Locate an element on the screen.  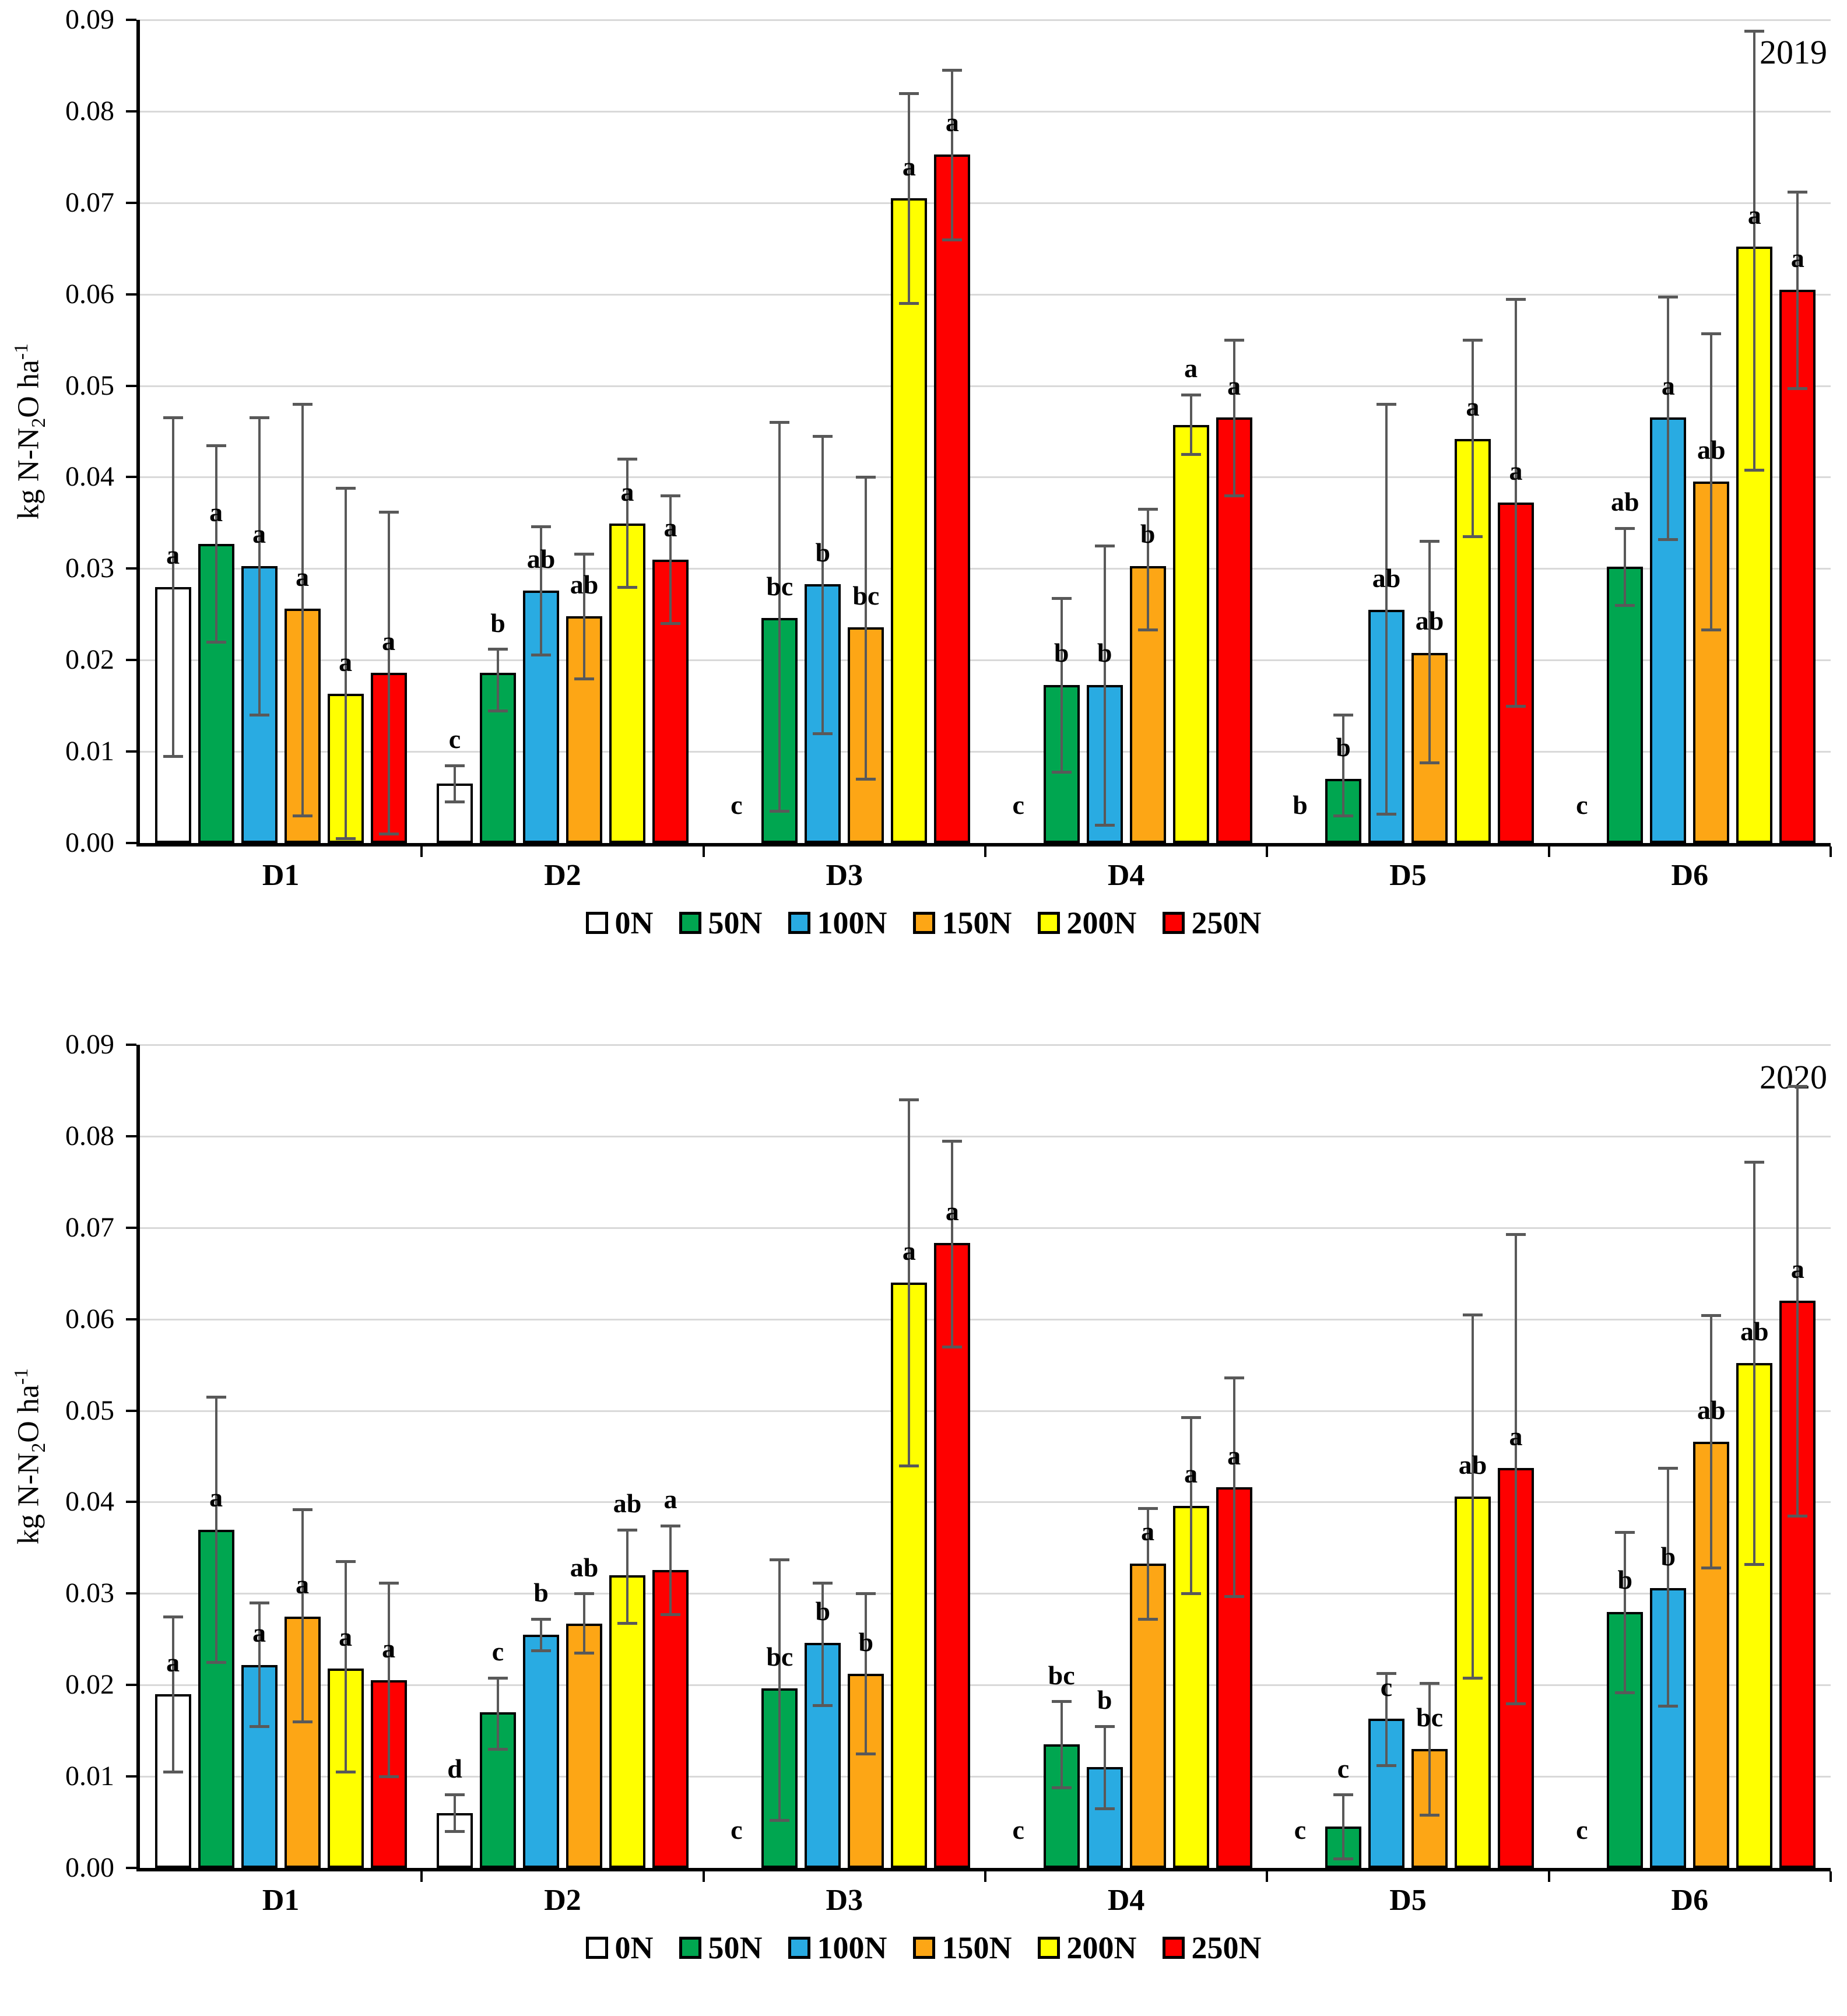
legend-label-150N: 150N is located at coordinates (977, 922).